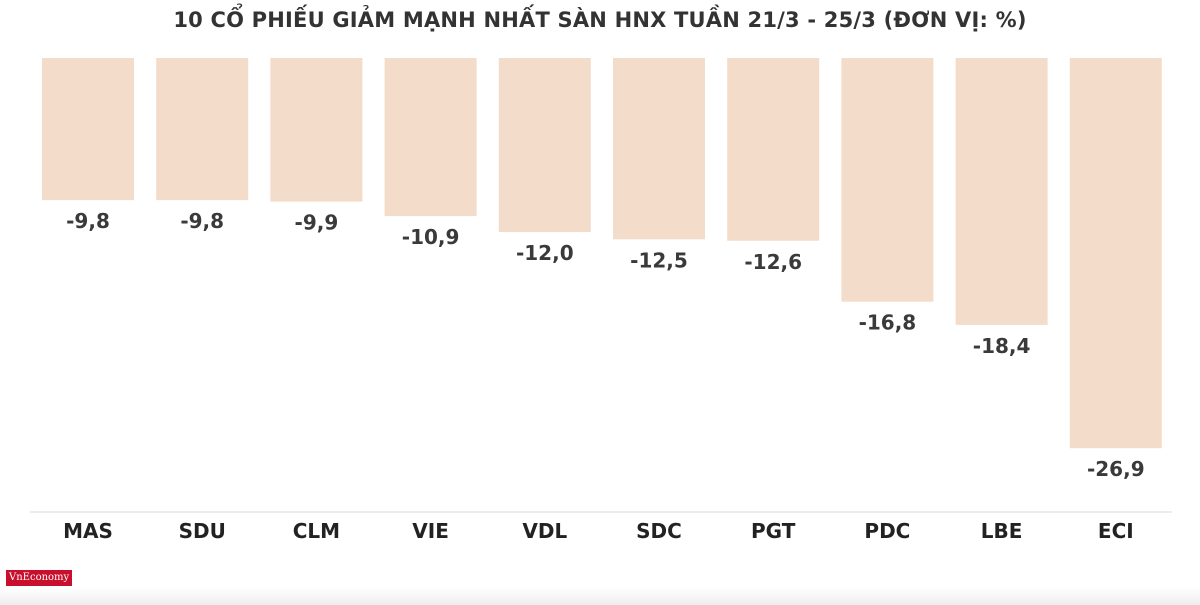 The image size is (1200, 605). Describe the element at coordinates (1002, 346) in the screenshot. I see `data-label-lbe: -18,4` at that location.